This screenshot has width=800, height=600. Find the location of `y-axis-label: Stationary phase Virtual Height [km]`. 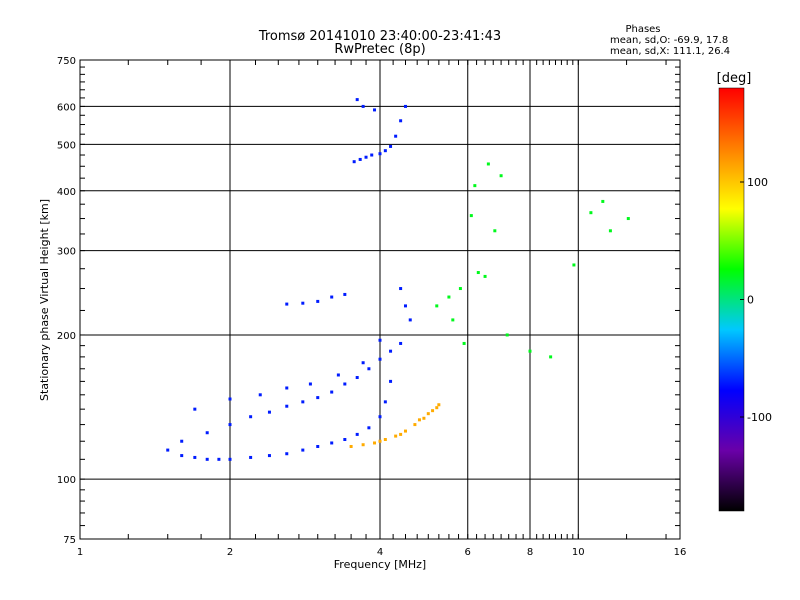

y-axis-label: Stationary phase Virtual Height [km] is located at coordinates (44, 300).